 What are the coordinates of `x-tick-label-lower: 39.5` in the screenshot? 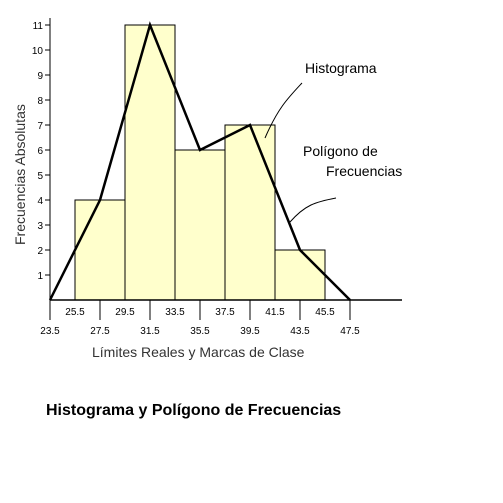 It's located at (250, 331).